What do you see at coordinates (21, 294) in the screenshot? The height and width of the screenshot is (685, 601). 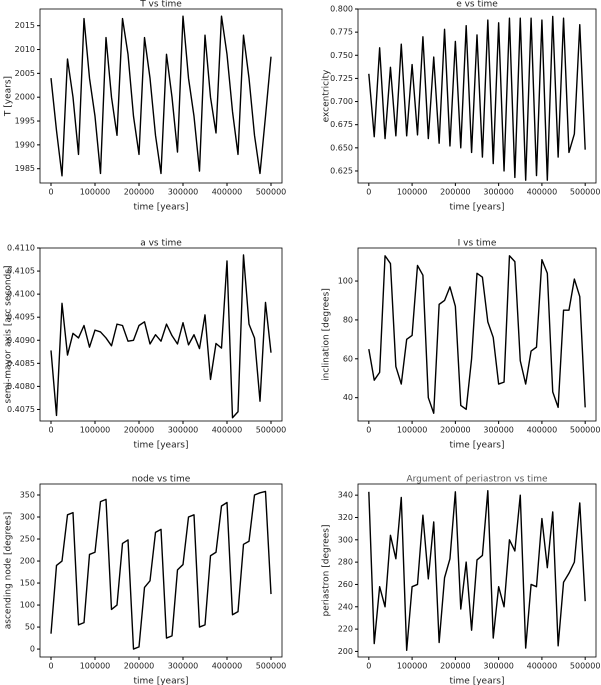 I see `y-tick-label: 0.4100` at bounding box center [21, 294].